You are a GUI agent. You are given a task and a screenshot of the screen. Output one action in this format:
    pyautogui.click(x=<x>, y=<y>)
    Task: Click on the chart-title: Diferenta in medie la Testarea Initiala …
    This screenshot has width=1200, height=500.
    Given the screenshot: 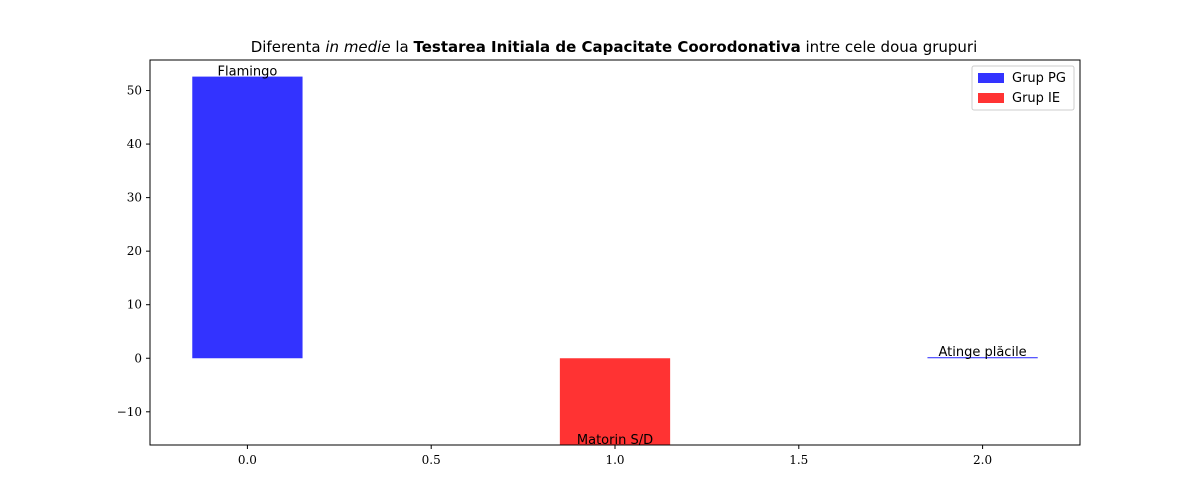 What is the action you would take?
    pyautogui.click(x=614, y=47)
    